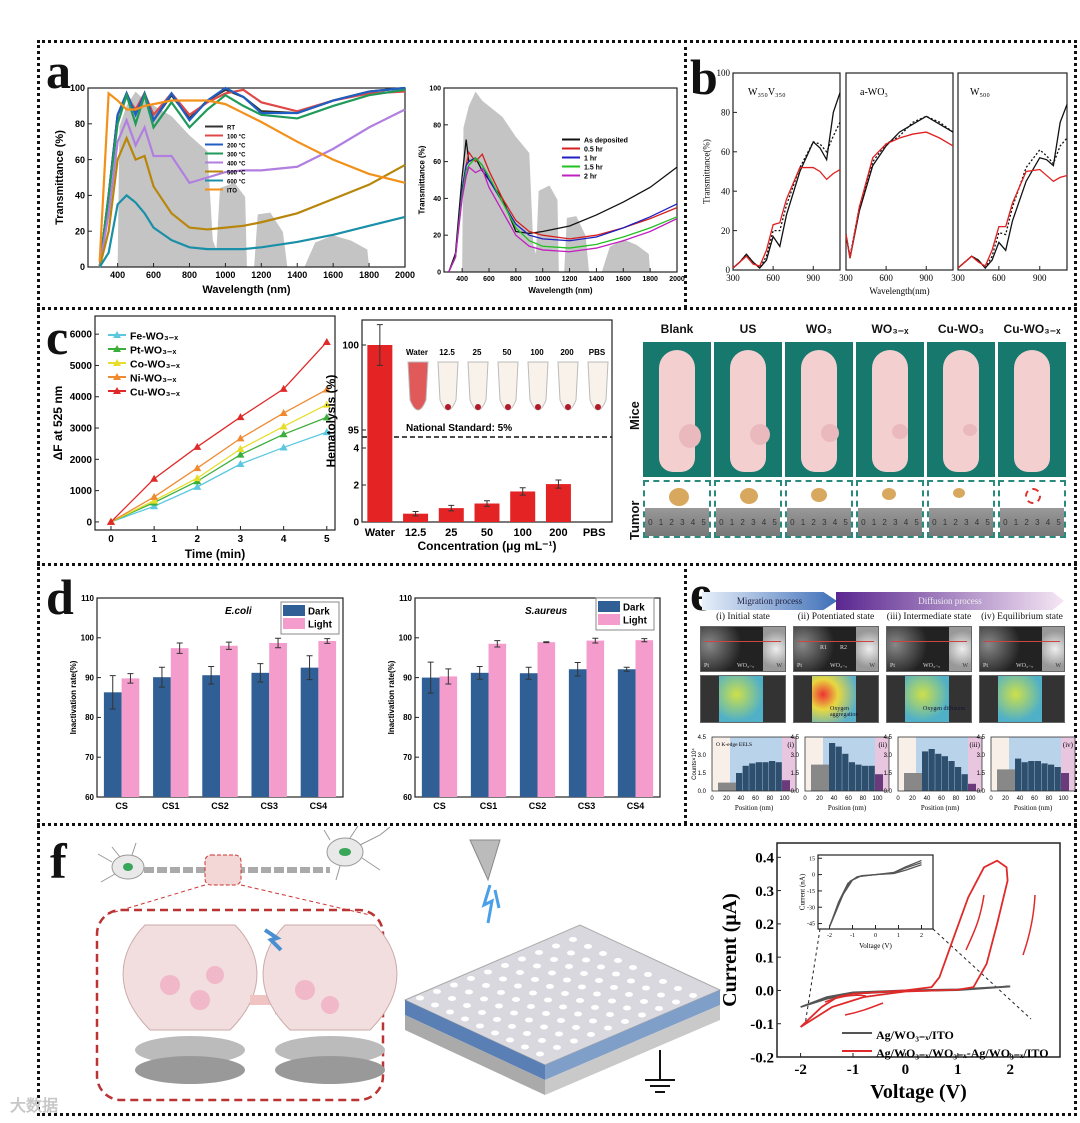 The height and width of the screenshot is (1123, 1080). Describe the element at coordinates (489, 806) in the screenshot. I see `x-category-label: CS1` at that location.